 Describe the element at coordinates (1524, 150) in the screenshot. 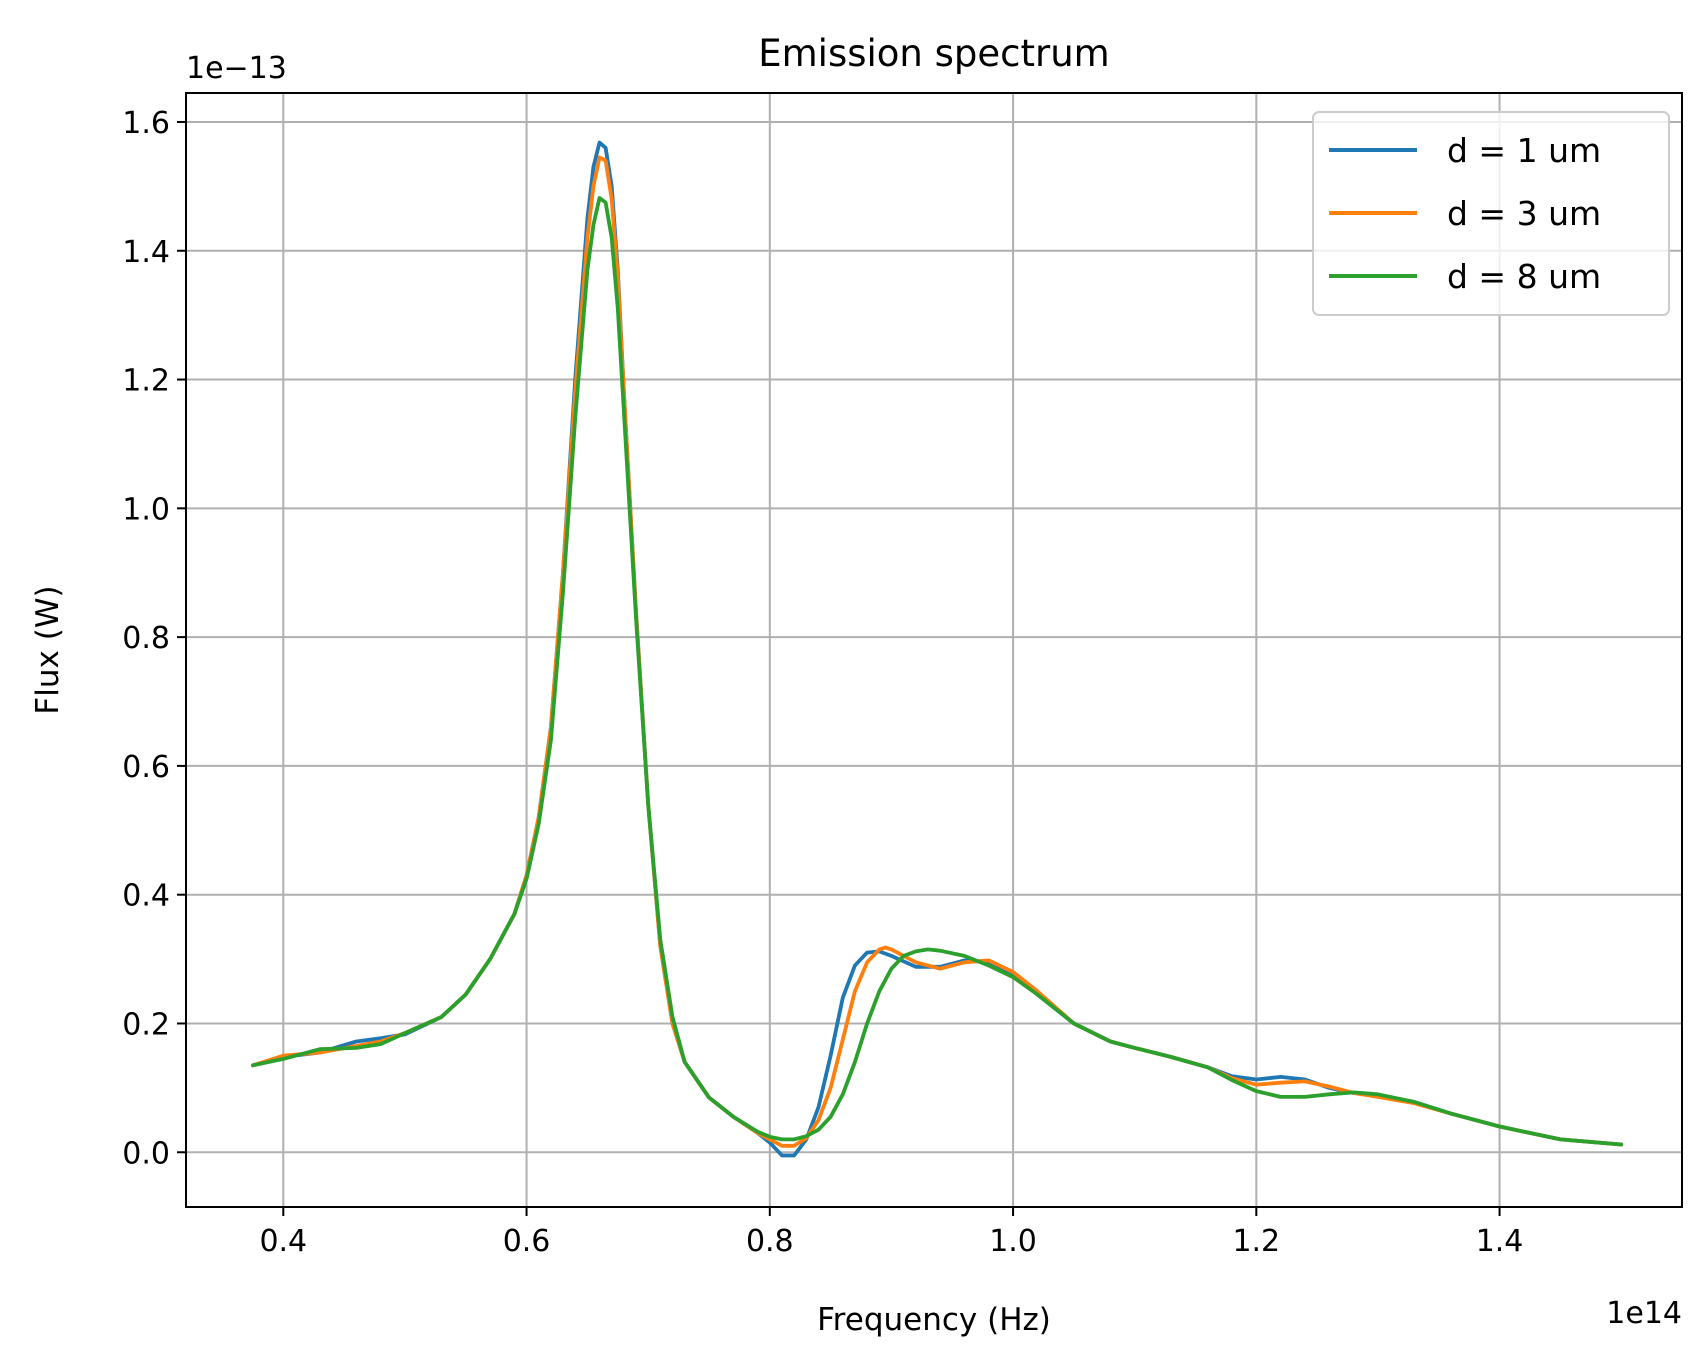

I see `legend-label: d = 1 um` at that location.